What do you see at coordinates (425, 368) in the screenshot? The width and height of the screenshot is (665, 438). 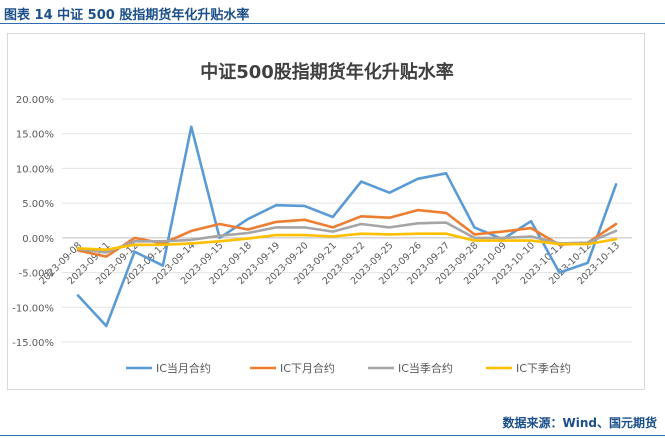 I see `legend-label: IC当季合约` at bounding box center [425, 368].